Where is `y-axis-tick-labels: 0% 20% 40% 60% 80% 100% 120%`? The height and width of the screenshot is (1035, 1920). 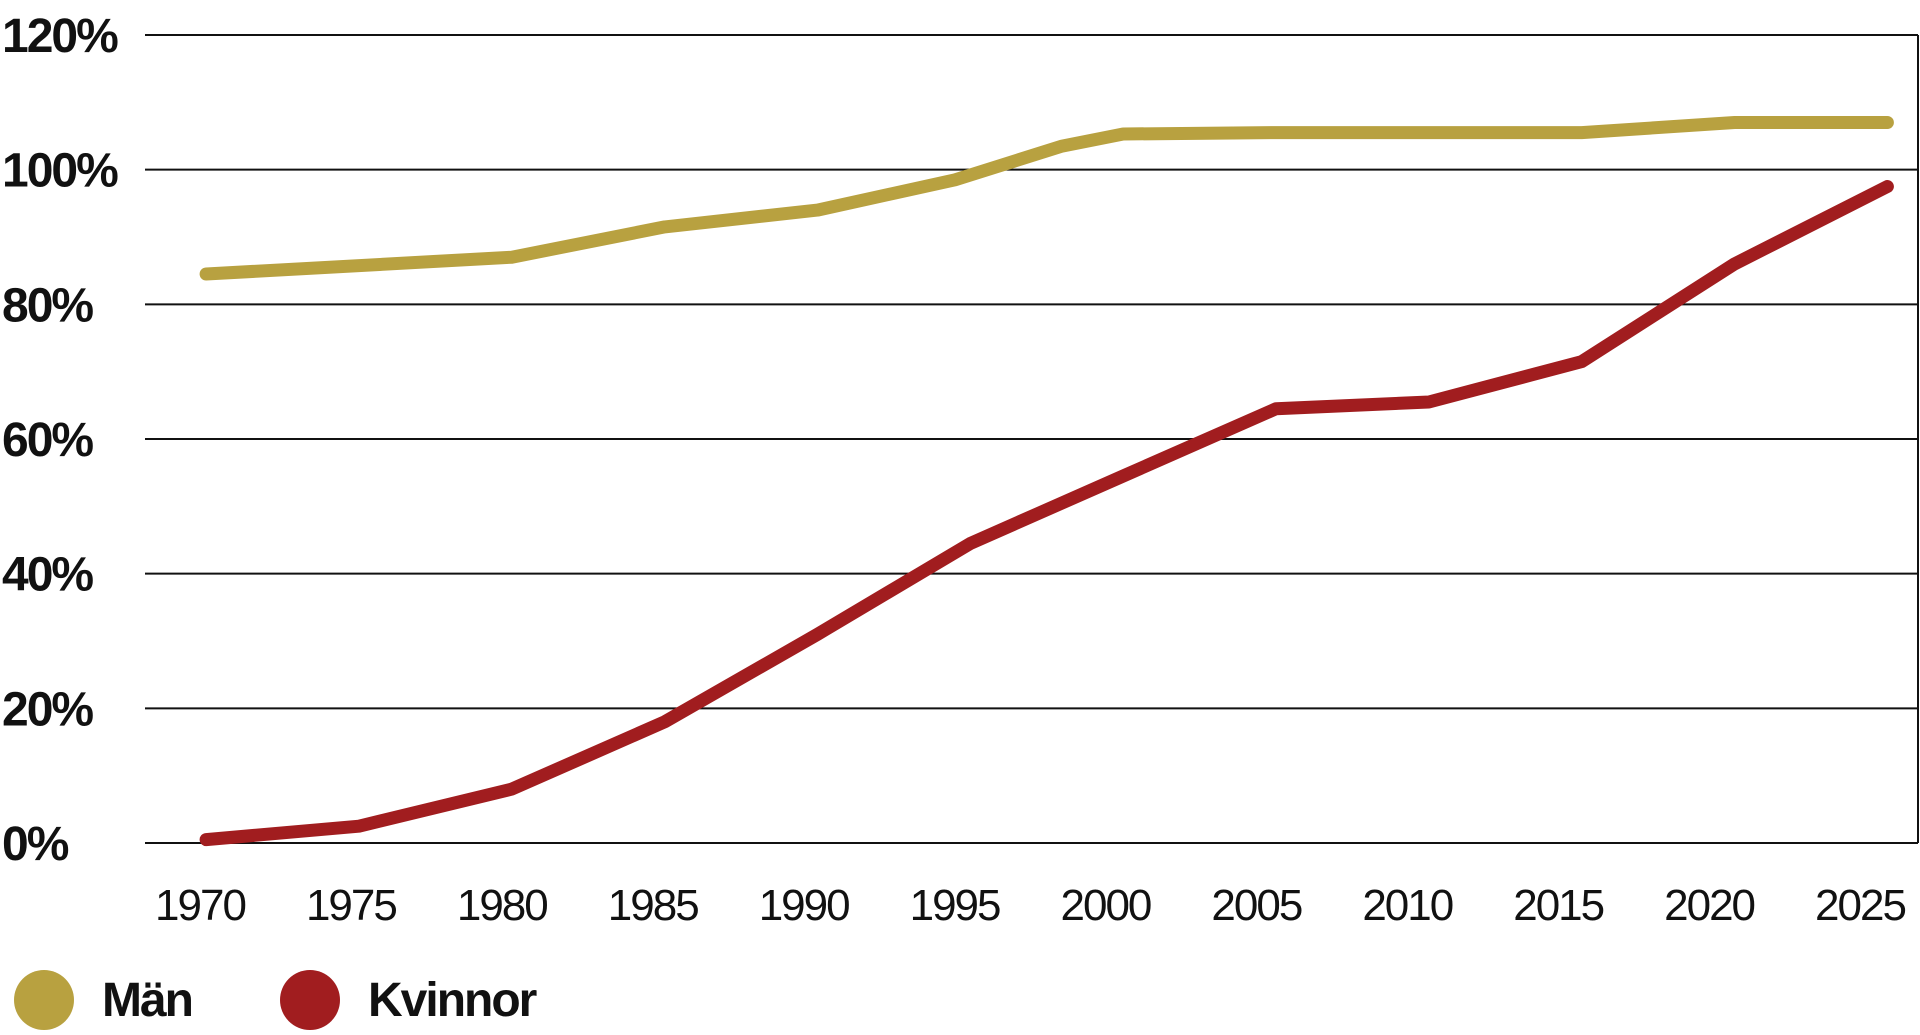 y-axis-tick-labels: 0% 20% 40% 60% 80% 100% 120% is located at coordinates (61, 440).